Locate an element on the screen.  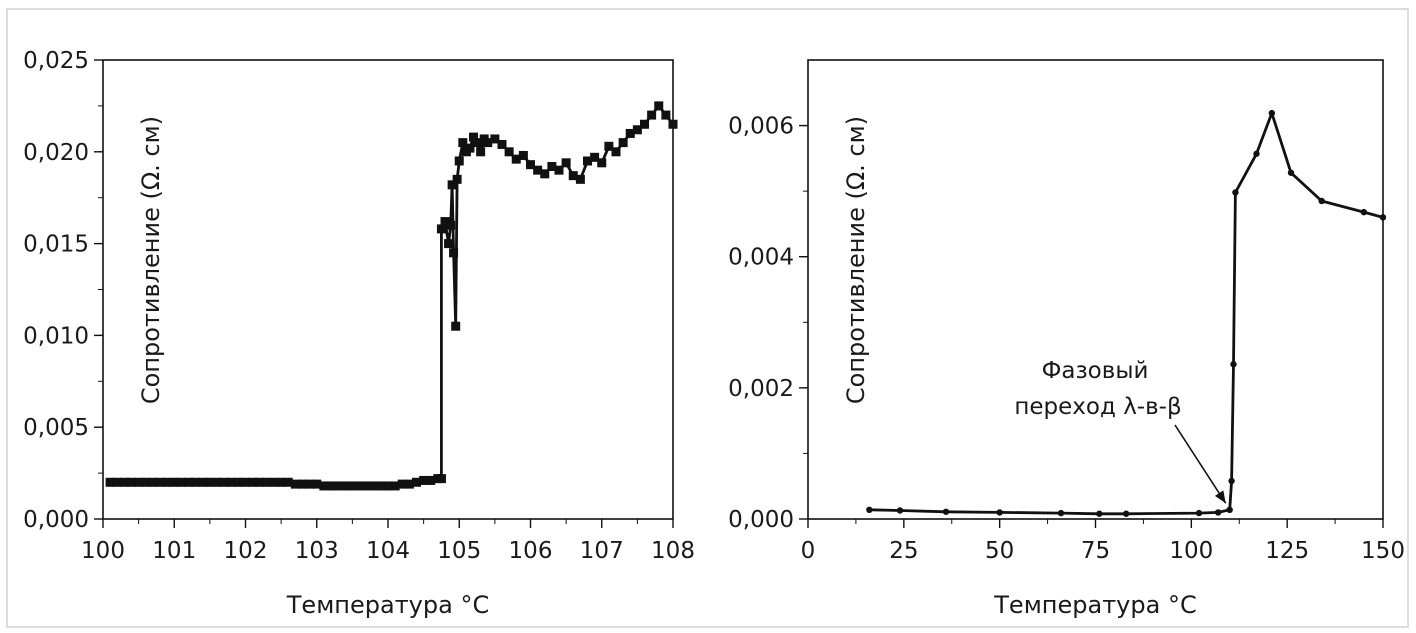
x-tick-label: 25 is located at coordinates (903, 551).